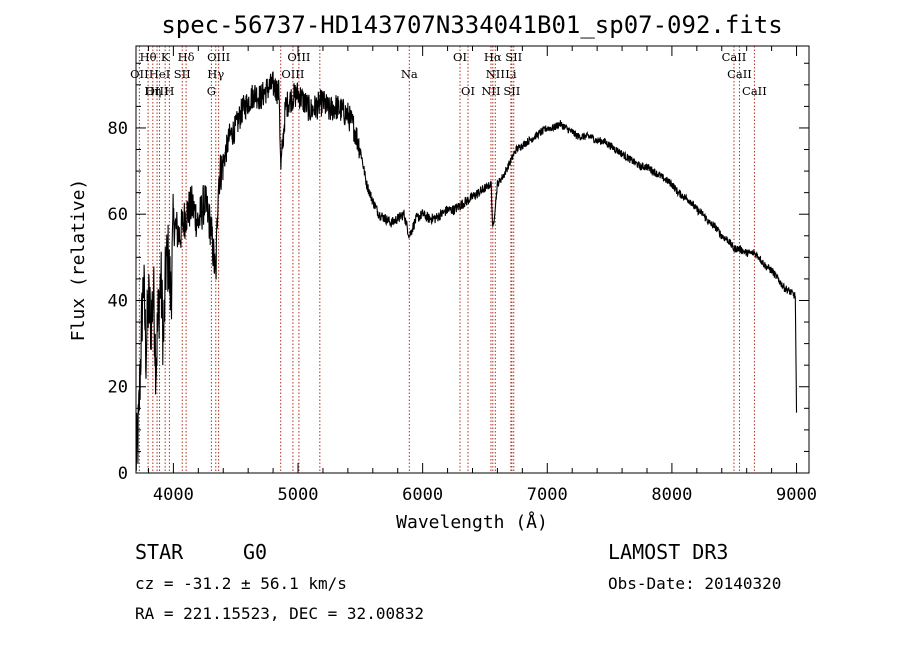 Image resolution: width=900 pixels, height=649 pixels. Describe the element at coordinates (468, 91) in the screenshot. I see `line-label-22: OI` at that location.